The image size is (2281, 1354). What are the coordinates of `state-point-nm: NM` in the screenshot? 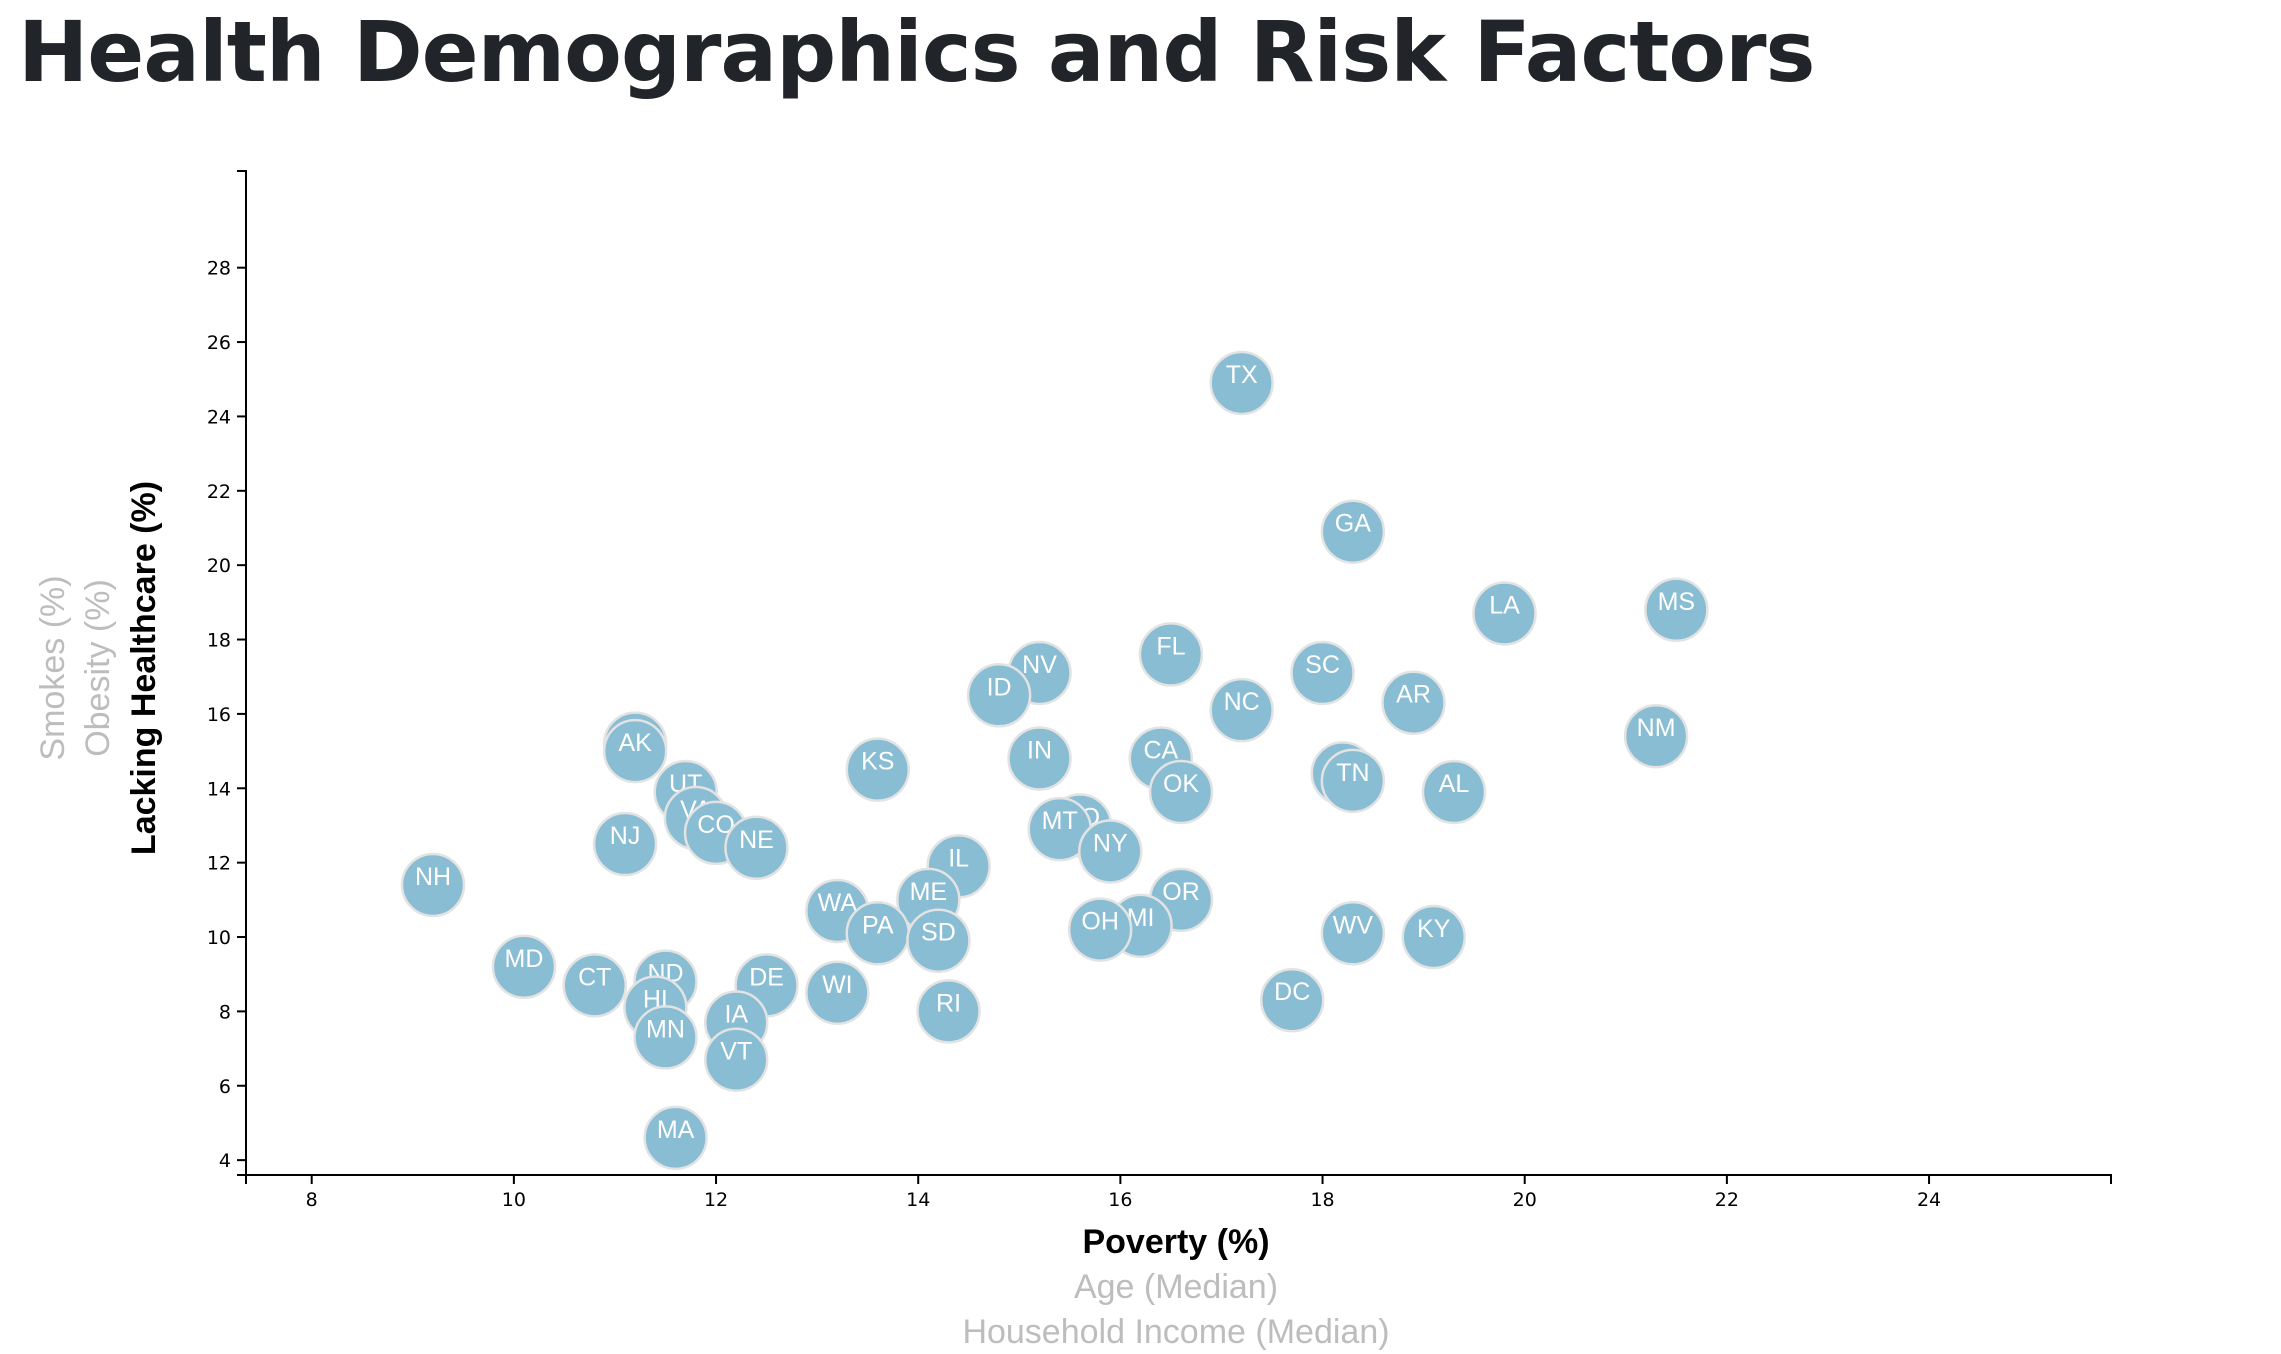 It's located at (1656, 736).